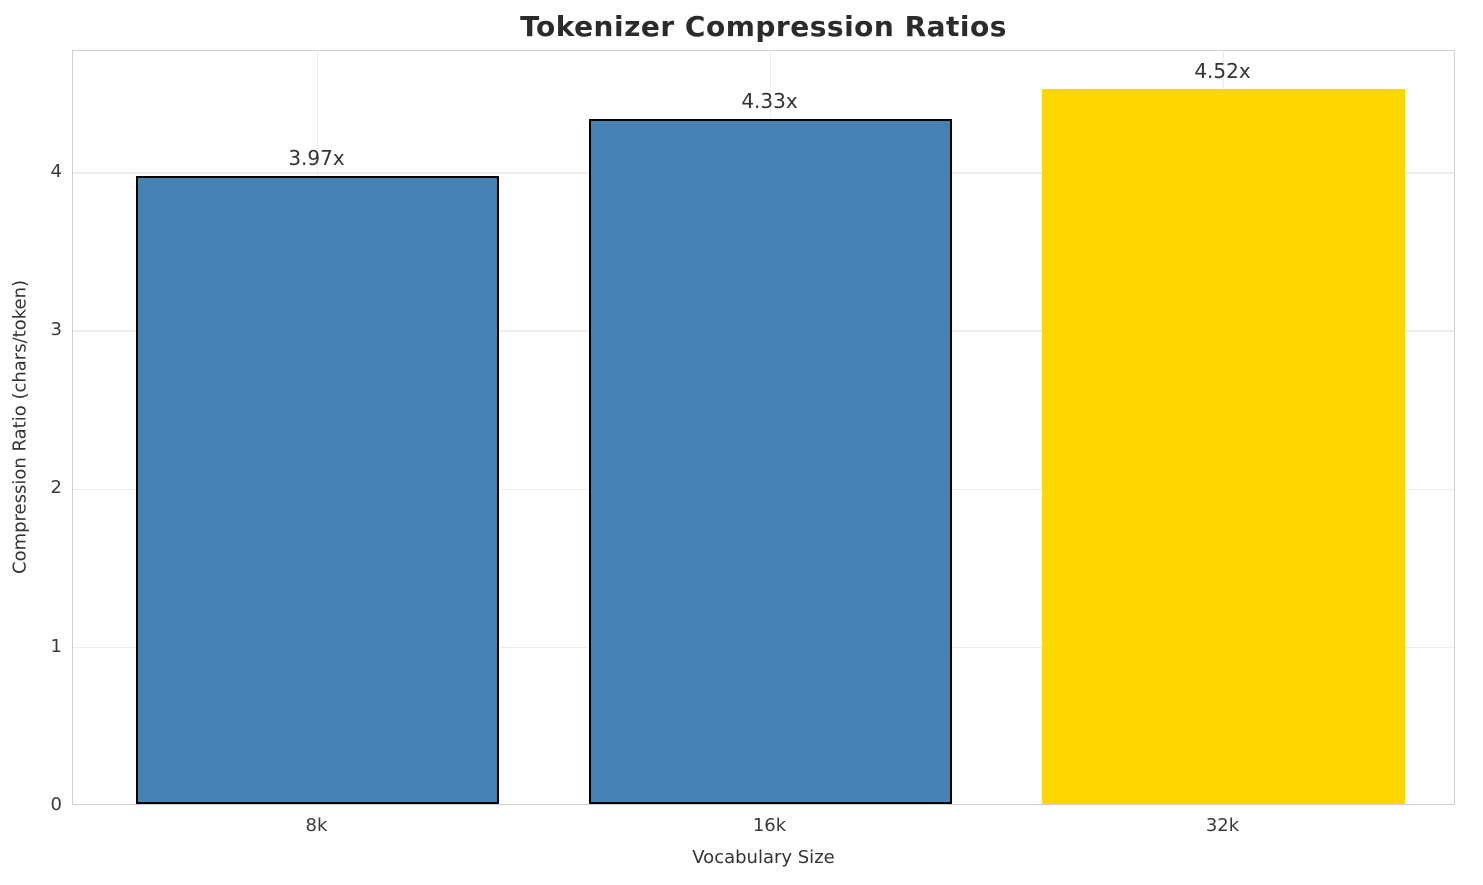 This screenshot has width=1483, height=885. Describe the element at coordinates (769, 100) in the screenshot. I see `bar-value-label: 4.33x` at that location.